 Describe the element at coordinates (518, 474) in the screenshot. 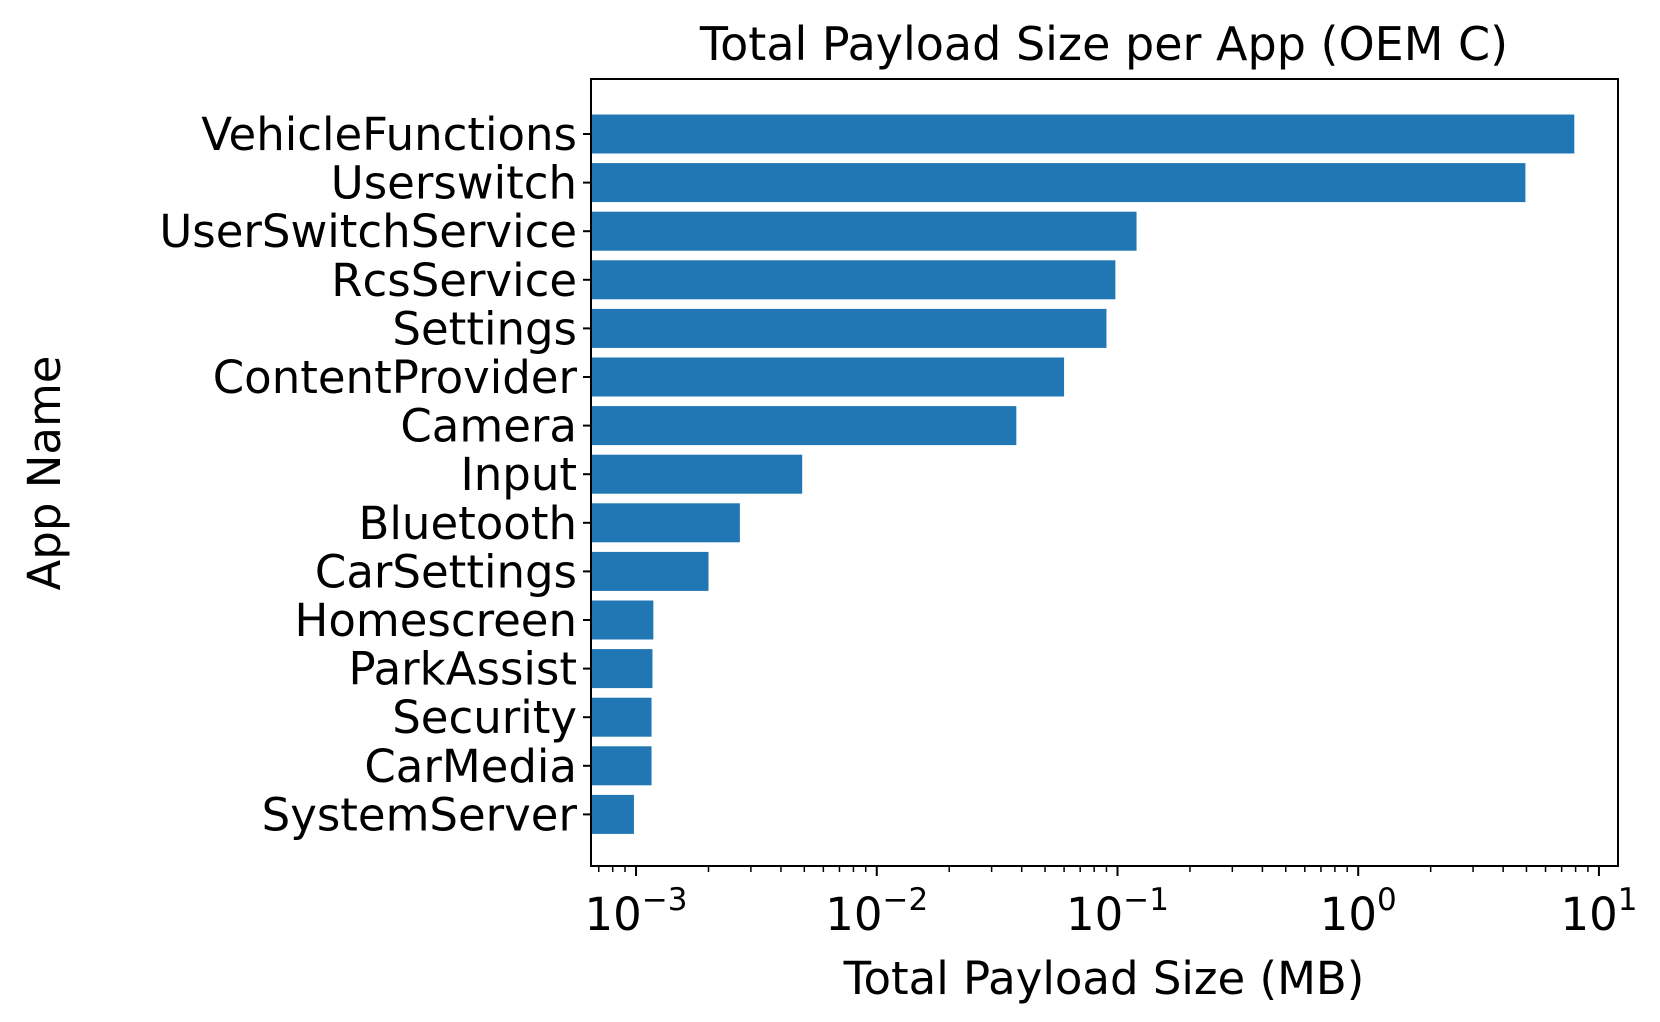

I see `category-label: Input` at that location.